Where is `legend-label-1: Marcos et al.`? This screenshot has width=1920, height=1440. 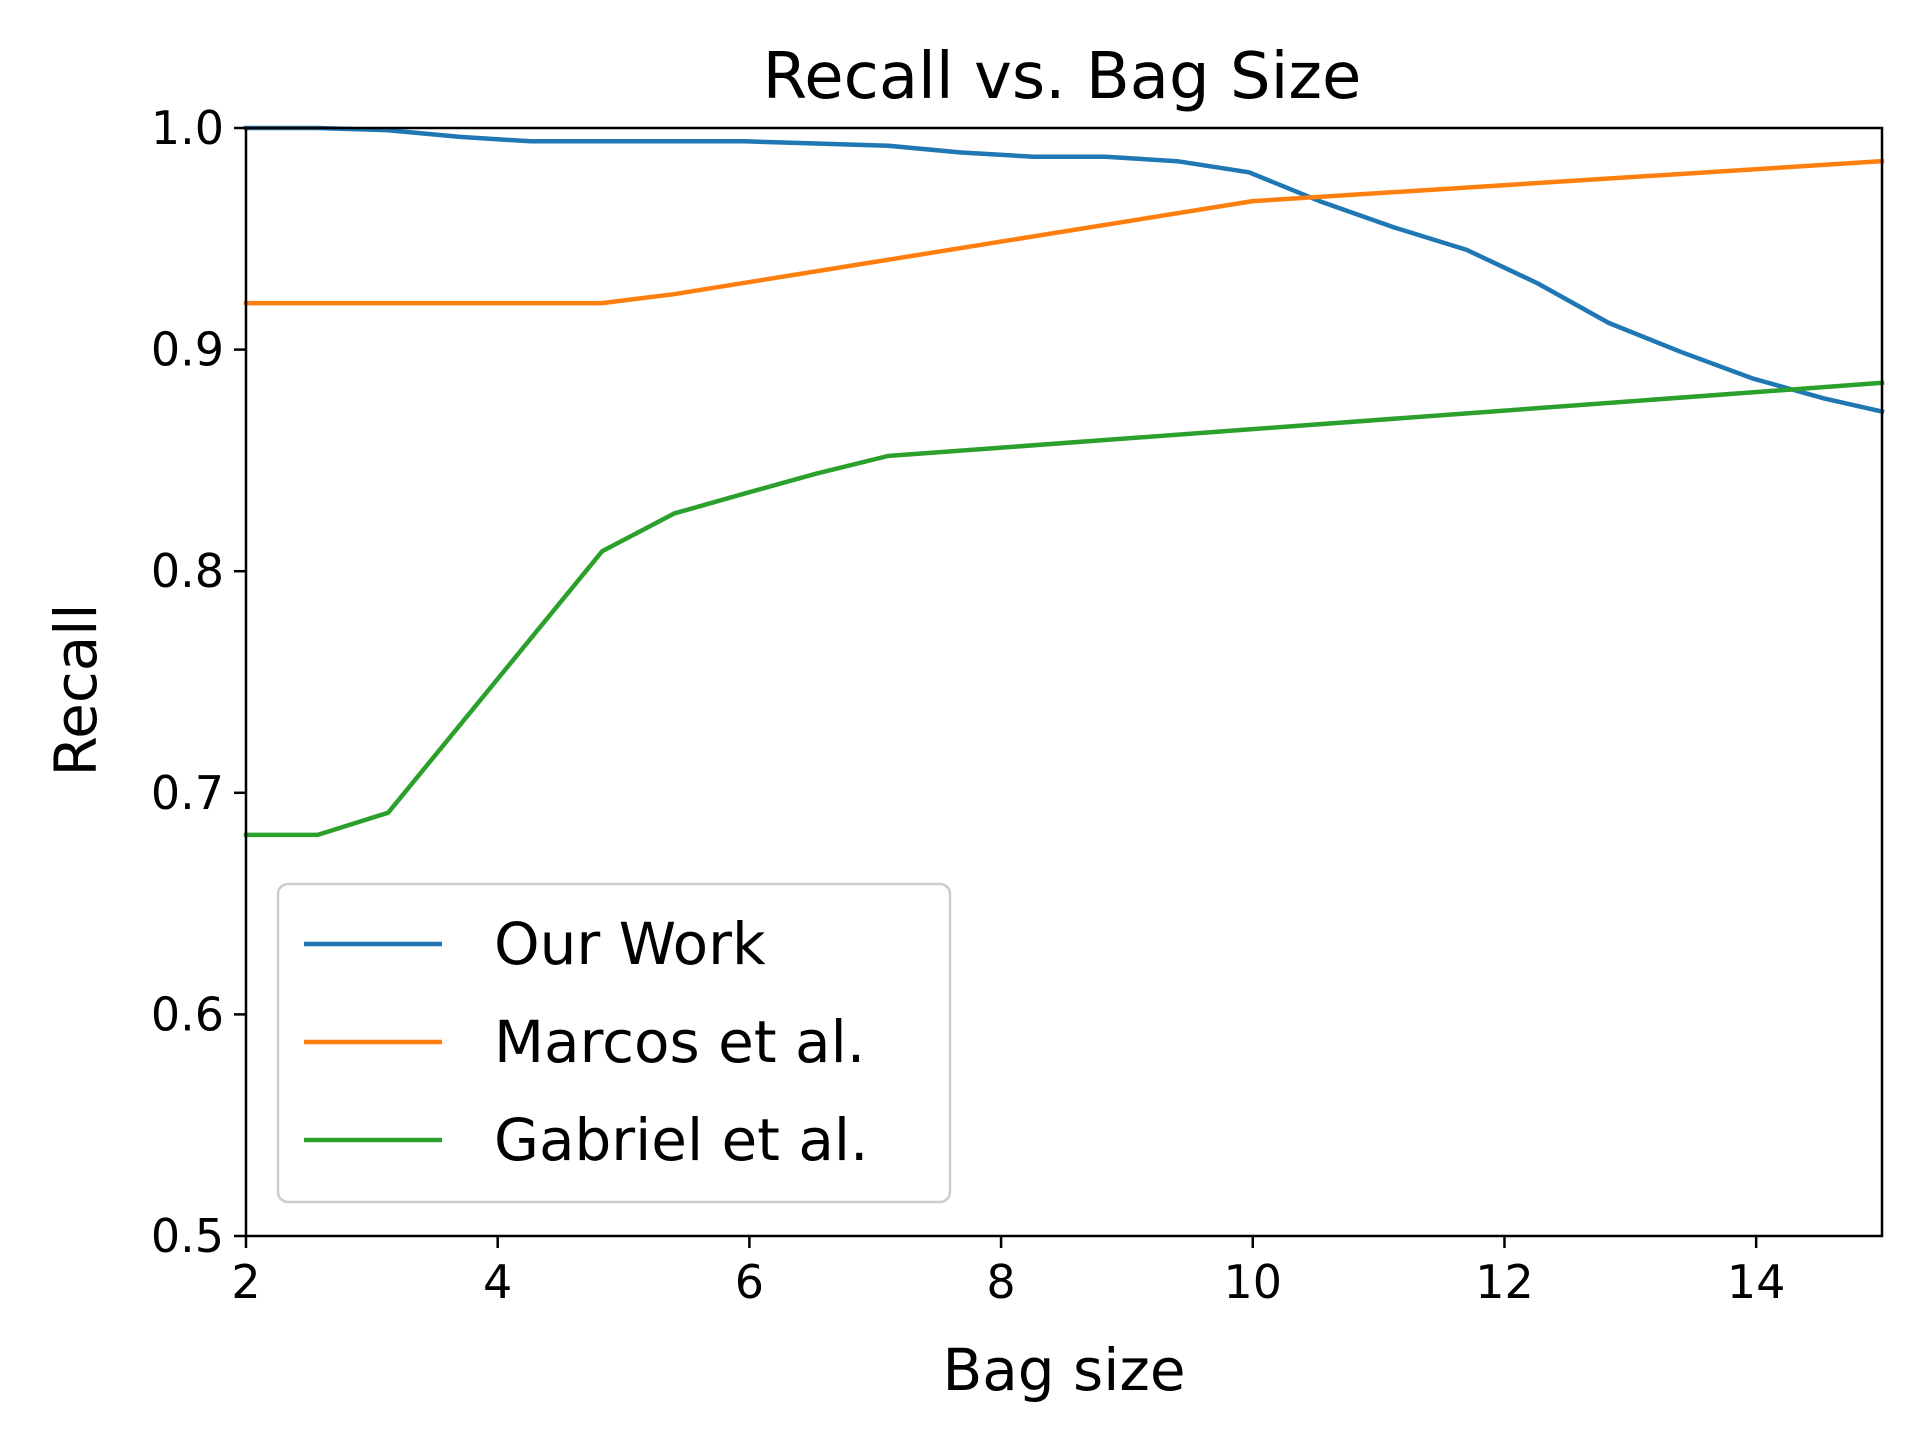
legend-label-1: Marcos et al. is located at coordinates (679, 1042).